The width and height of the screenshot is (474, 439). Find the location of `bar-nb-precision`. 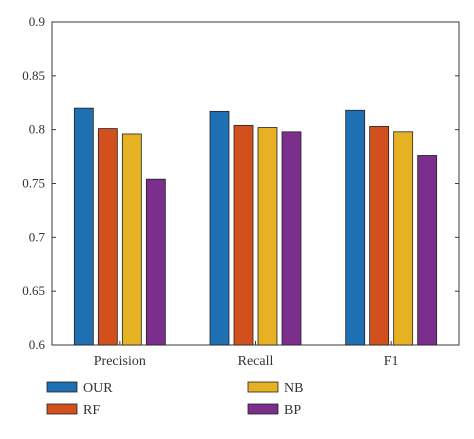

bar-nb-precision is located at coordinates (131, 239).